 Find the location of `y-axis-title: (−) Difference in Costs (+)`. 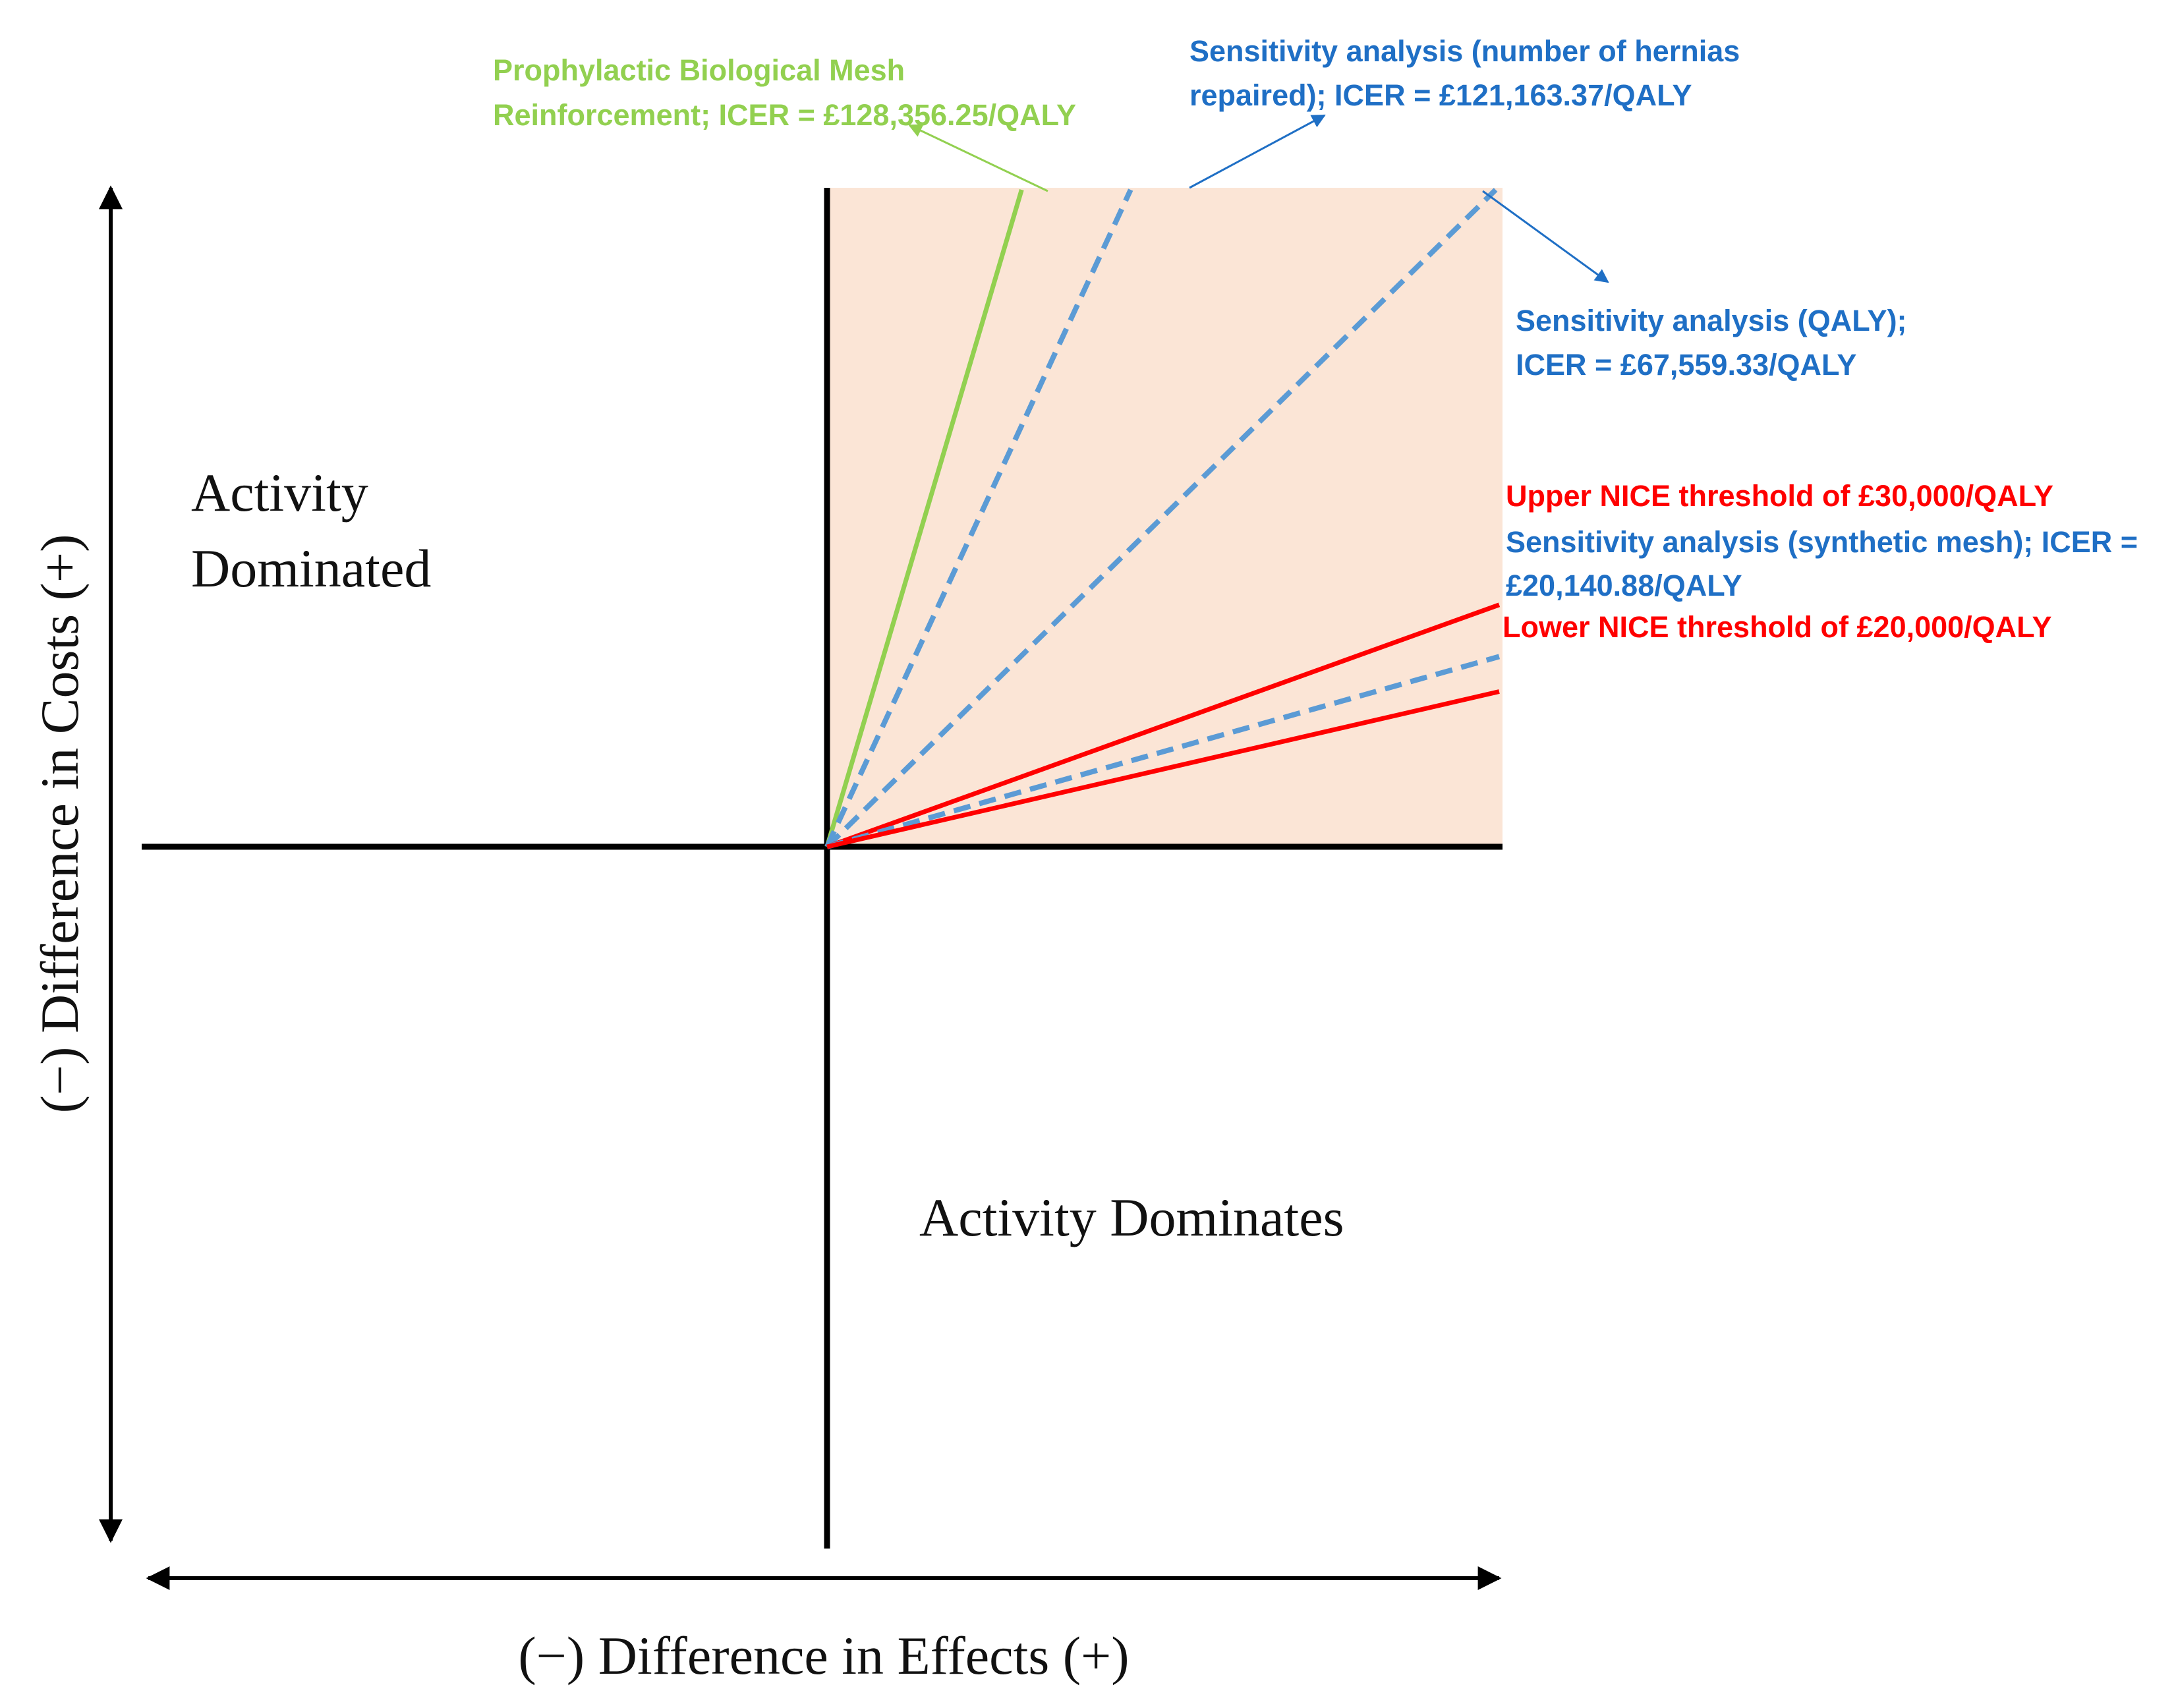

y-axis-title: (−) Difference in Costs (+) is located at coordinates (60, 824).